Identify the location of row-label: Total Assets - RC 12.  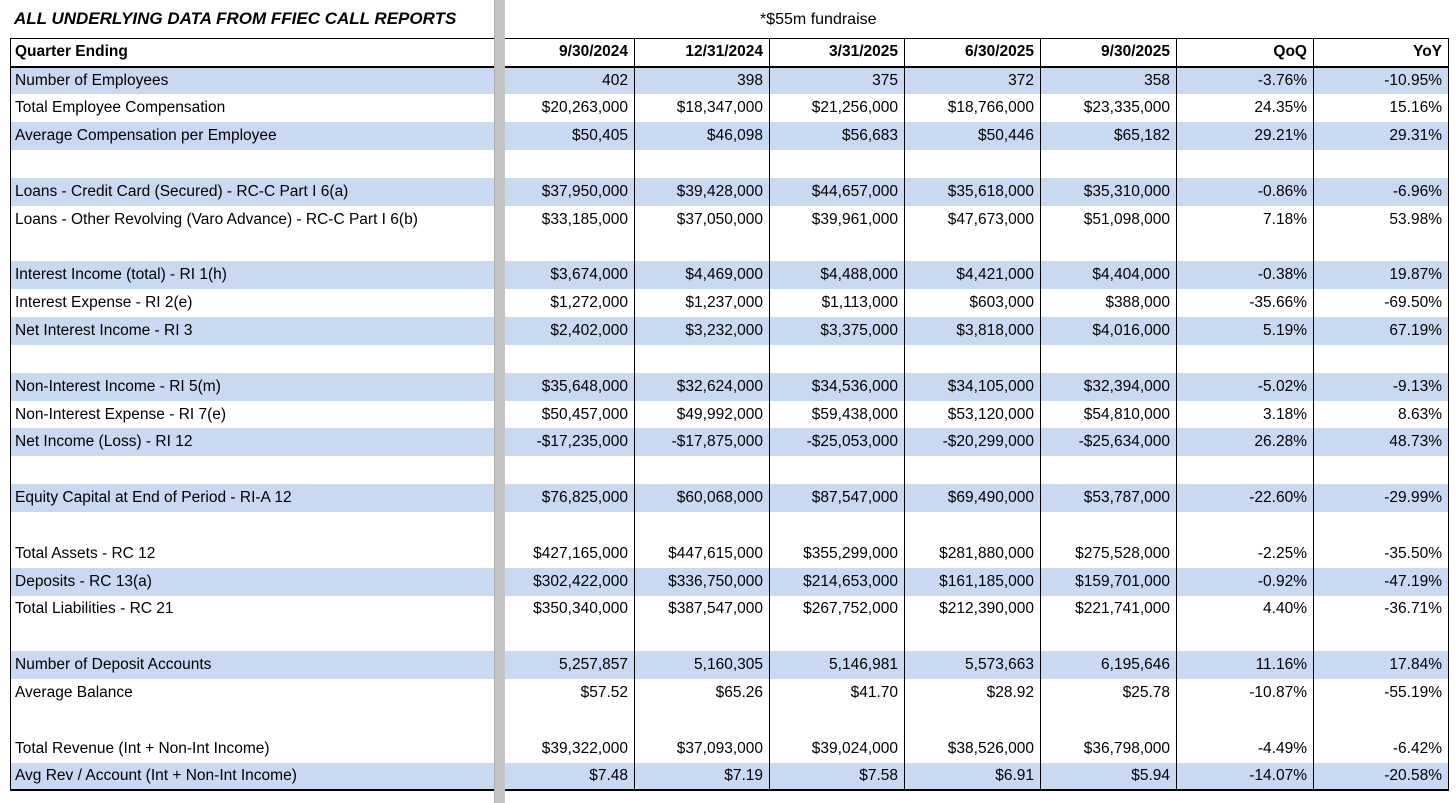
(85, 553).